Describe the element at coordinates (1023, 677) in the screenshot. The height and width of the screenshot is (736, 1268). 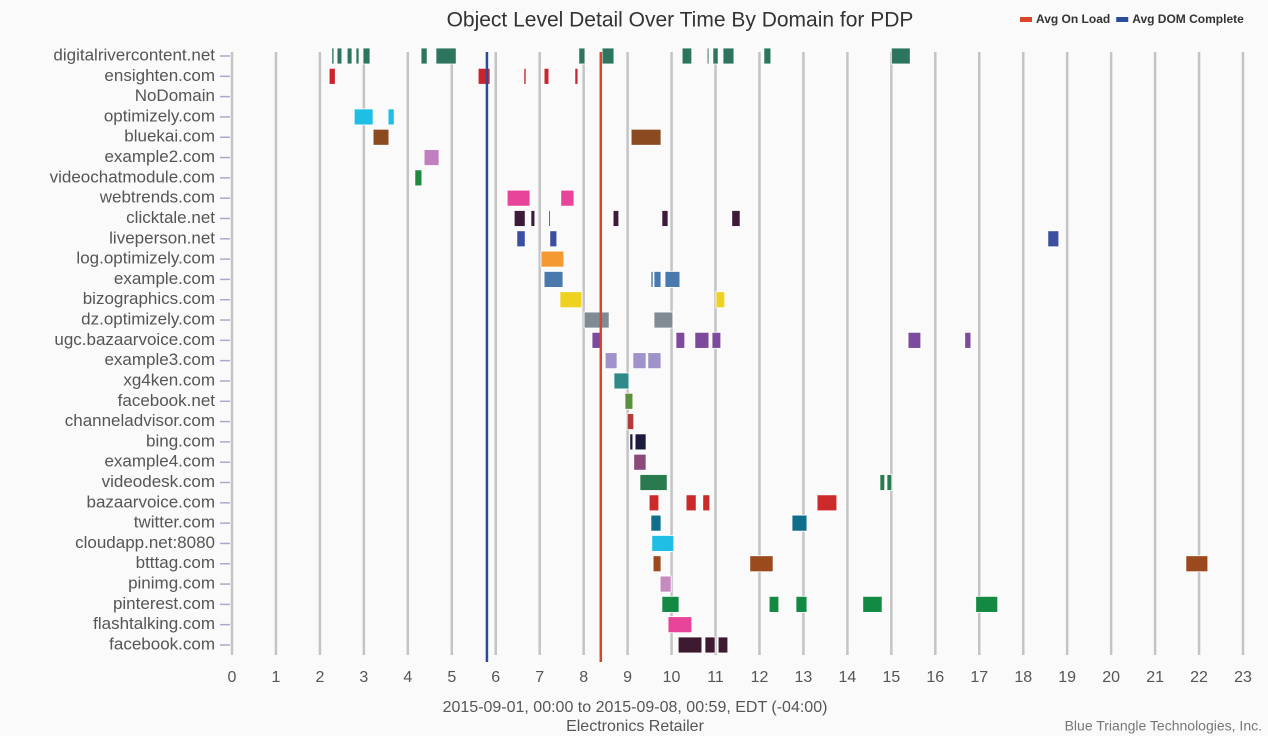
I see `x-tick-label: 18` at that location.